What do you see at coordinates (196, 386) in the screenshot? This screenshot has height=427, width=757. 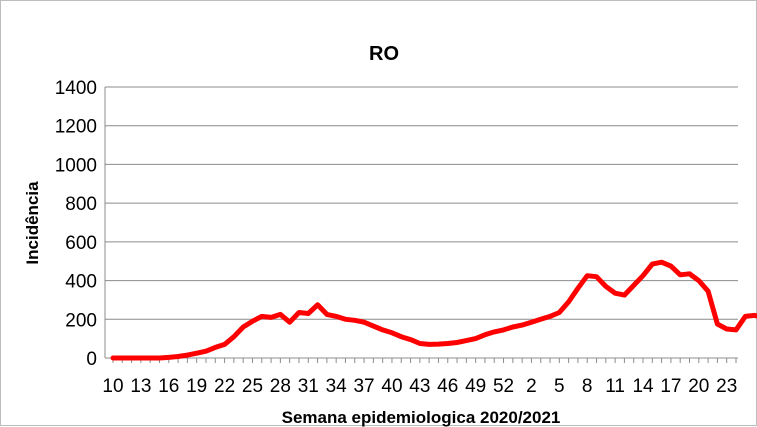 I see `x-tick-label: 19` at bounding box center [196, 386].